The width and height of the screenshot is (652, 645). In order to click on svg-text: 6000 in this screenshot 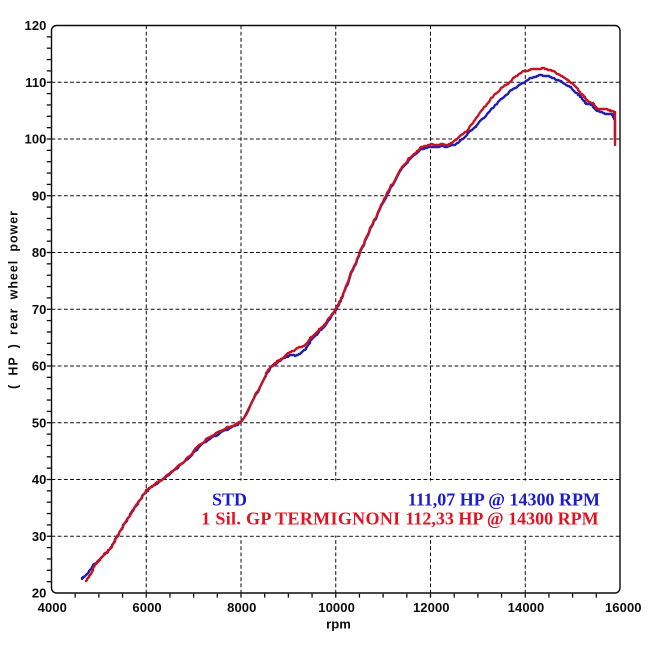, I will do `click(146, 607)`.